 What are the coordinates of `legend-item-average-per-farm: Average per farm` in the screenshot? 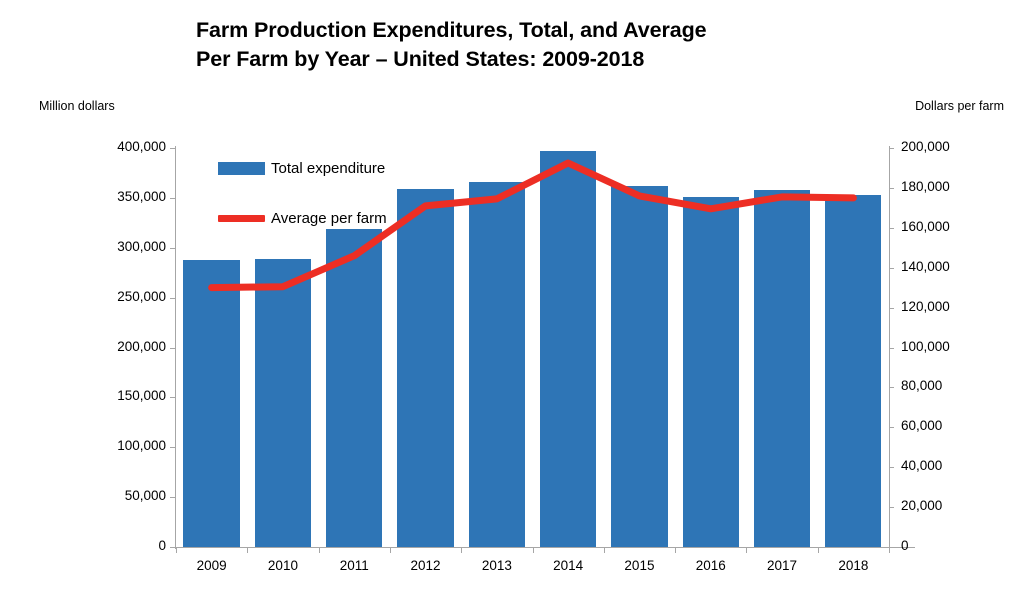 It's located at (338, 218).